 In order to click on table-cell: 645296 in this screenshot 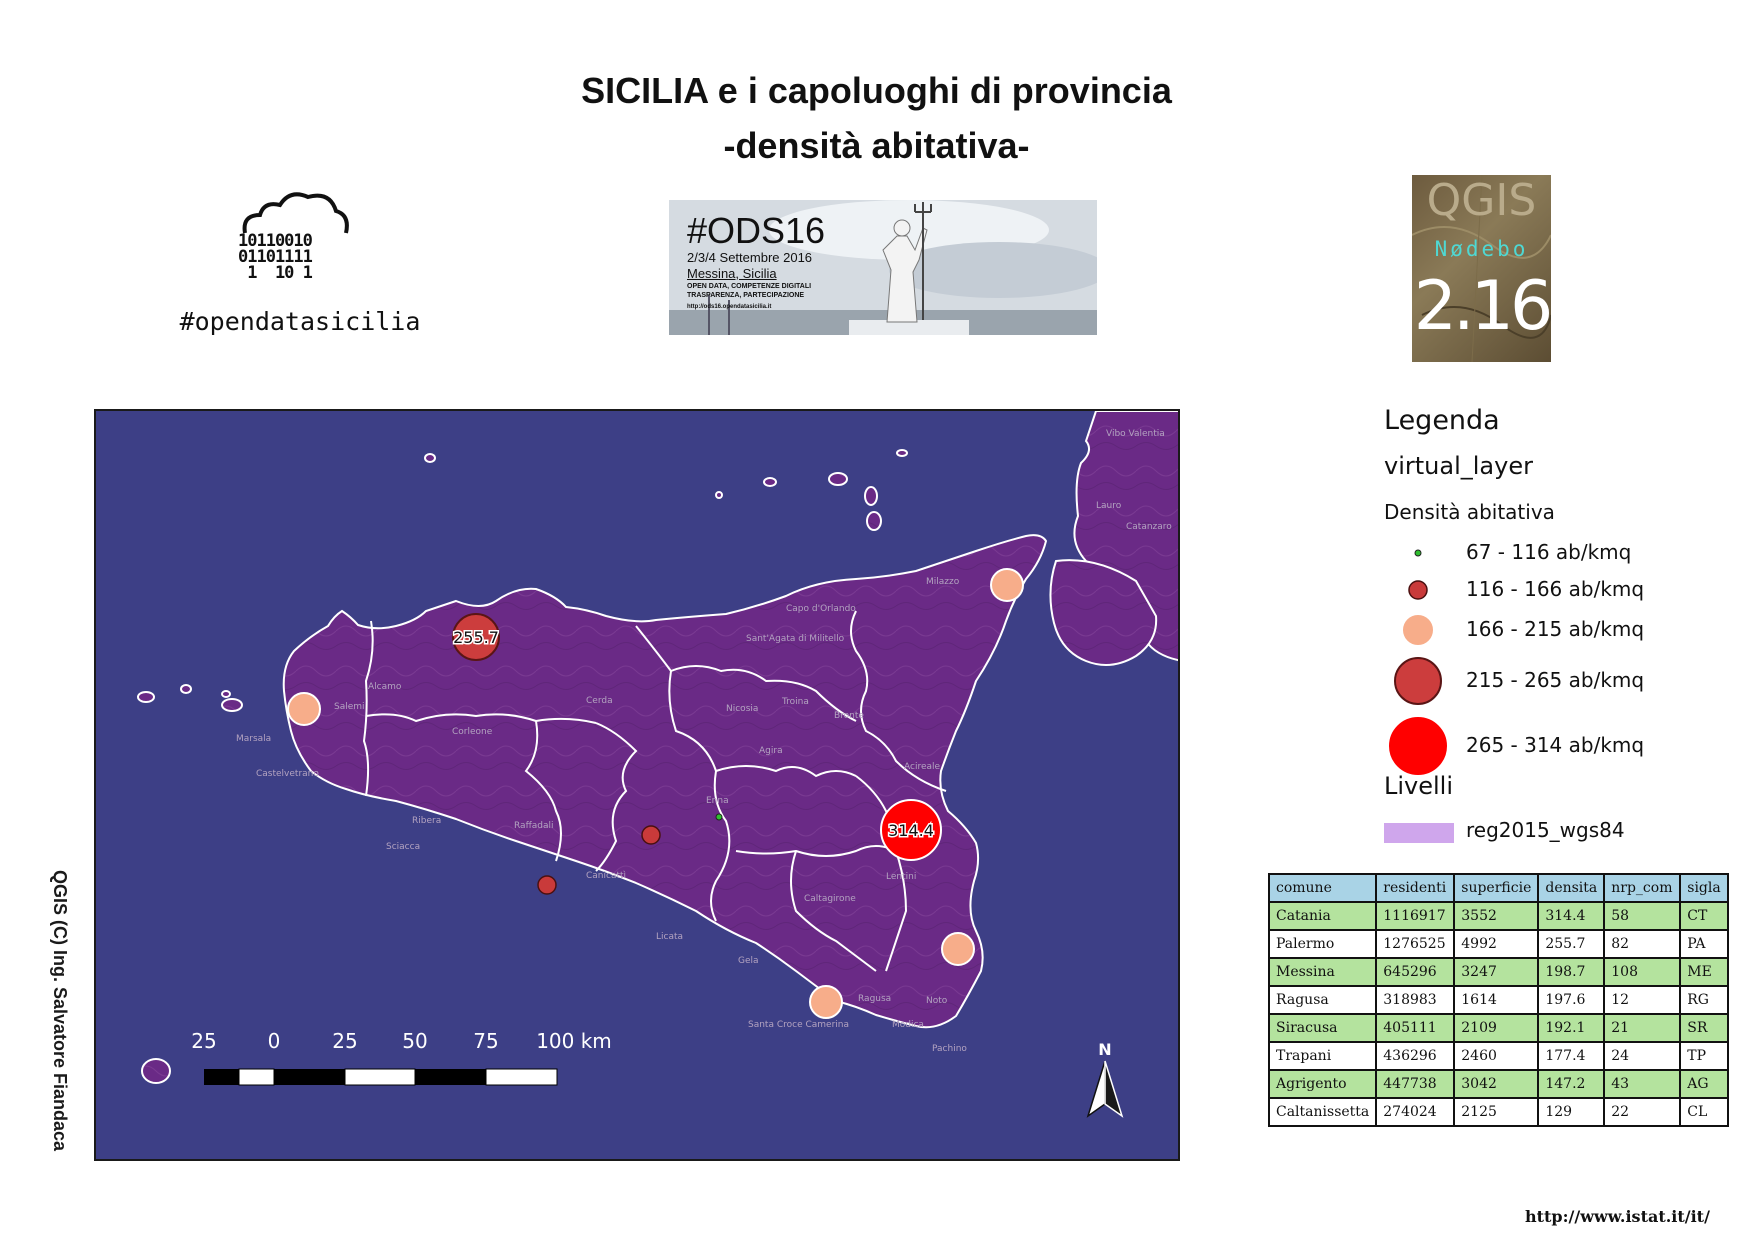, I will do `click(1415, 972)`.